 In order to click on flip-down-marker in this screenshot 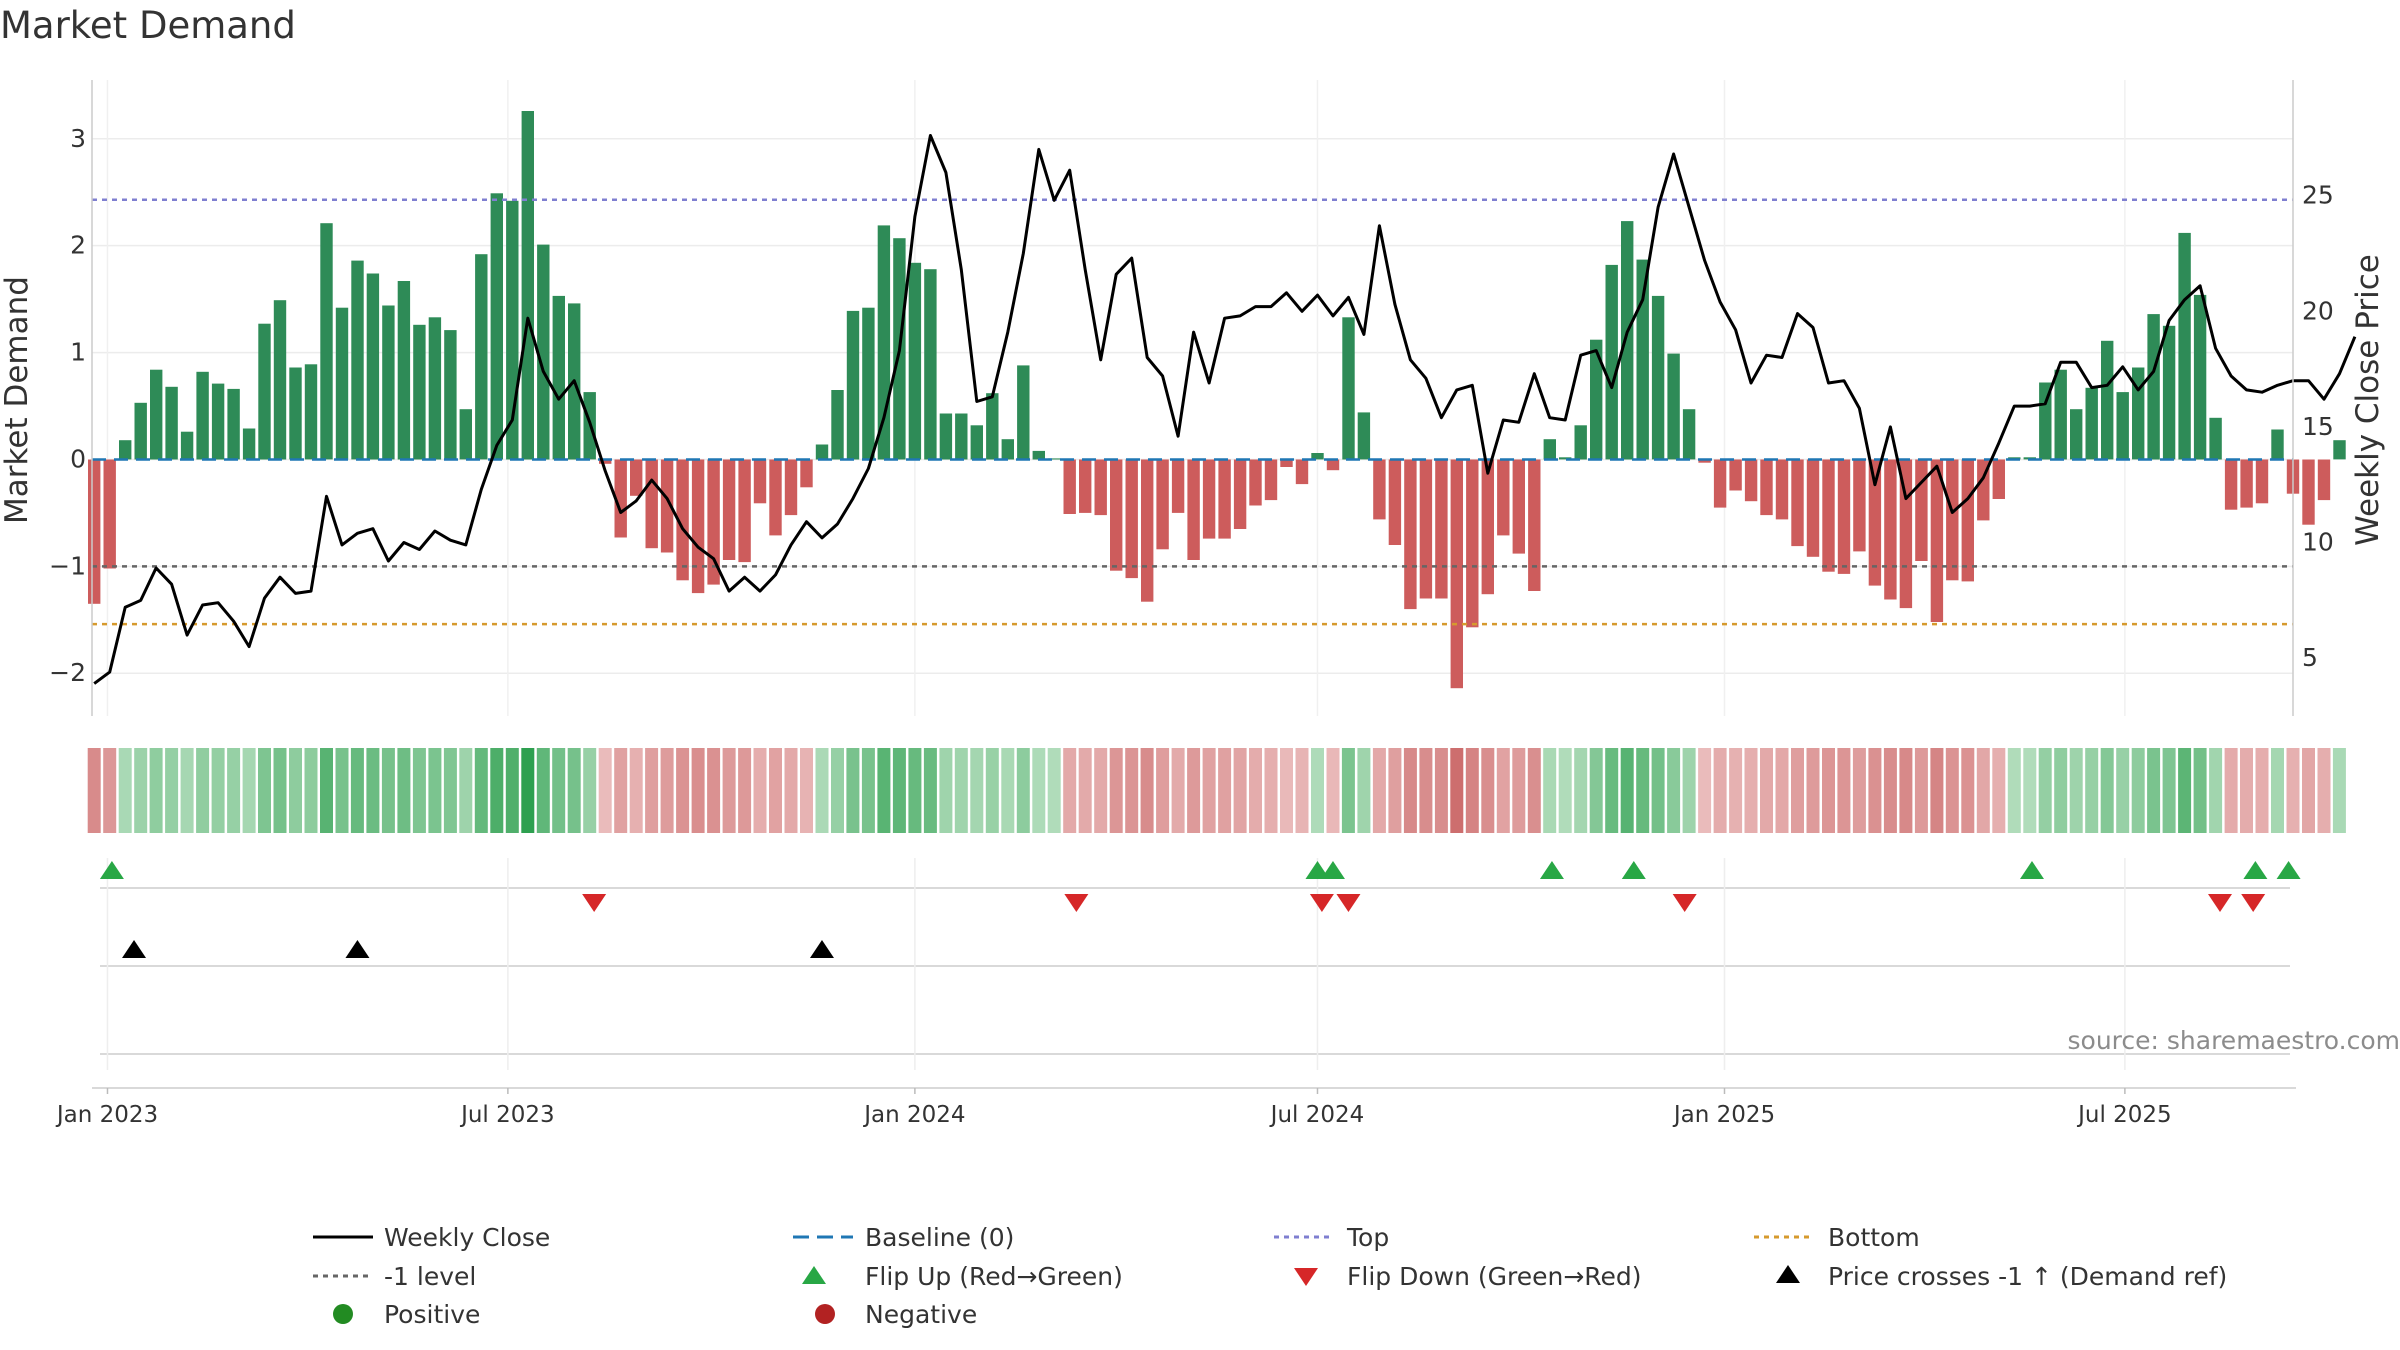, I will do `click(1076, 903)`.